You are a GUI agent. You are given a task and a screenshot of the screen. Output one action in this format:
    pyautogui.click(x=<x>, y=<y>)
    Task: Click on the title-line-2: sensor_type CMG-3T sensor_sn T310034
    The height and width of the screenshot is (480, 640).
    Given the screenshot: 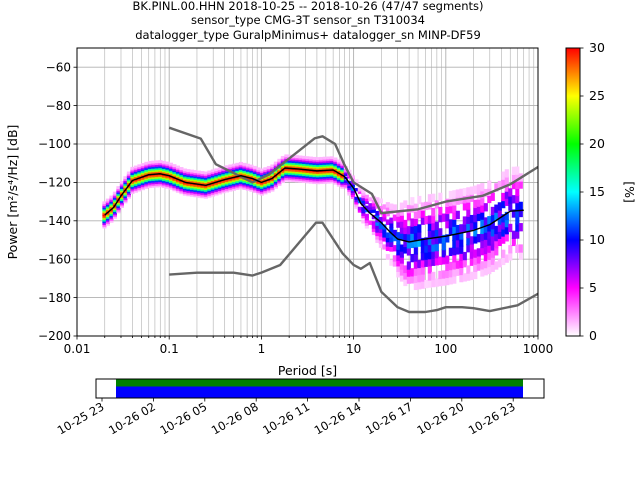 What is the action you would take?
    pyautogui.click(x=308, y=20)
    